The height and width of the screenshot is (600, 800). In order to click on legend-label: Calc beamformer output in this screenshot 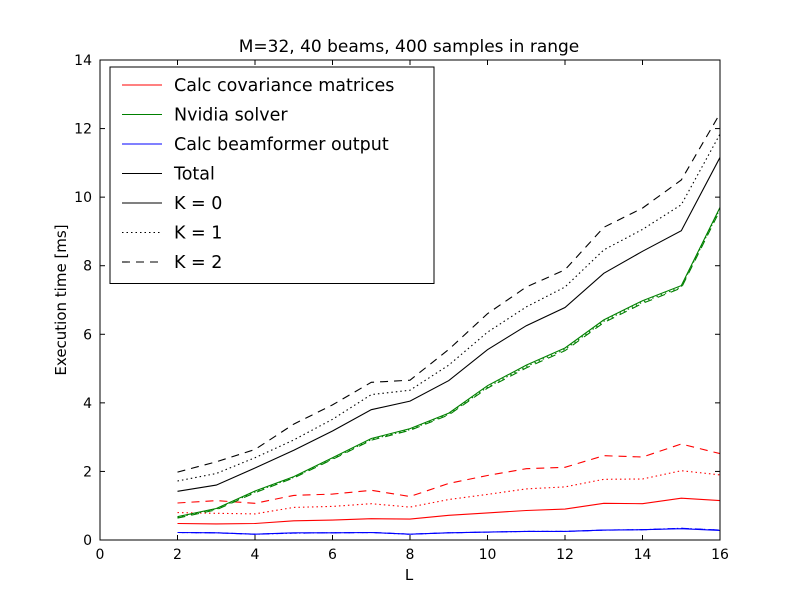, I will do `click(281, 145)`.